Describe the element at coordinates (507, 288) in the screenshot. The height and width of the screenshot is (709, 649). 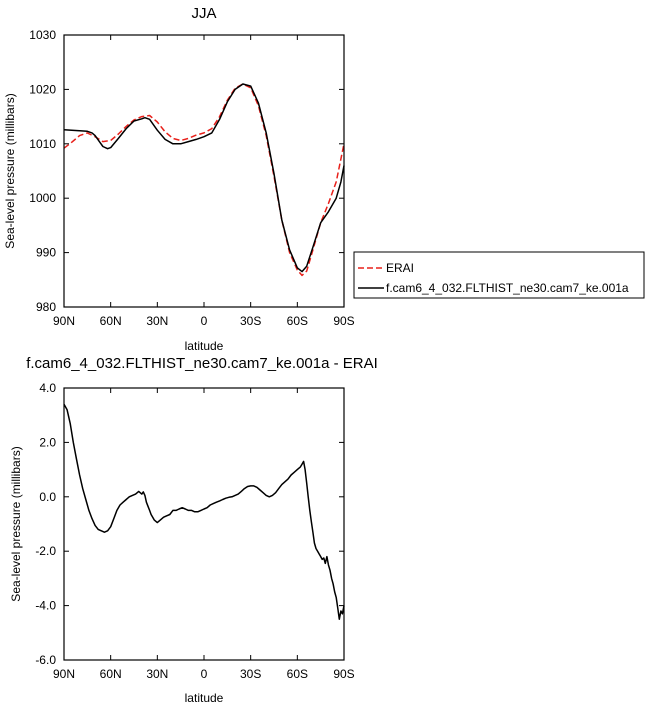
I see `legend-label-model: f.cam6_4_032.FLTHIST_ne30.cam7_ke.001a` at that location.